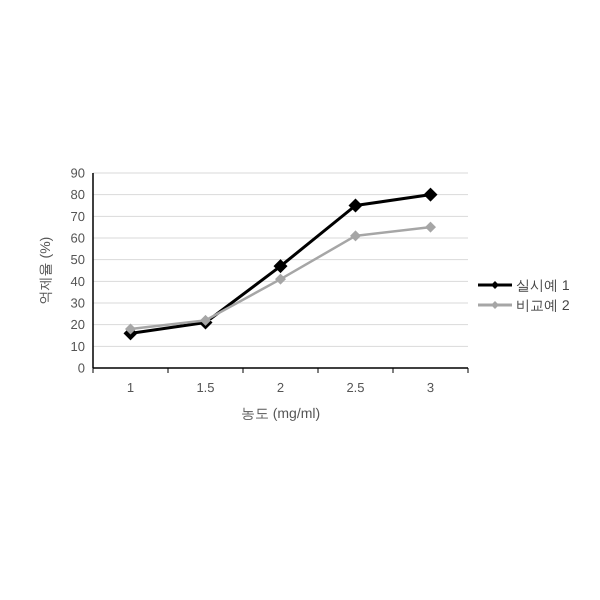 This screenshot has height=600, width=600. Describe the element at coordinates (81, 368) in the screenshot. I see `y-tick-label: 0` at that location.